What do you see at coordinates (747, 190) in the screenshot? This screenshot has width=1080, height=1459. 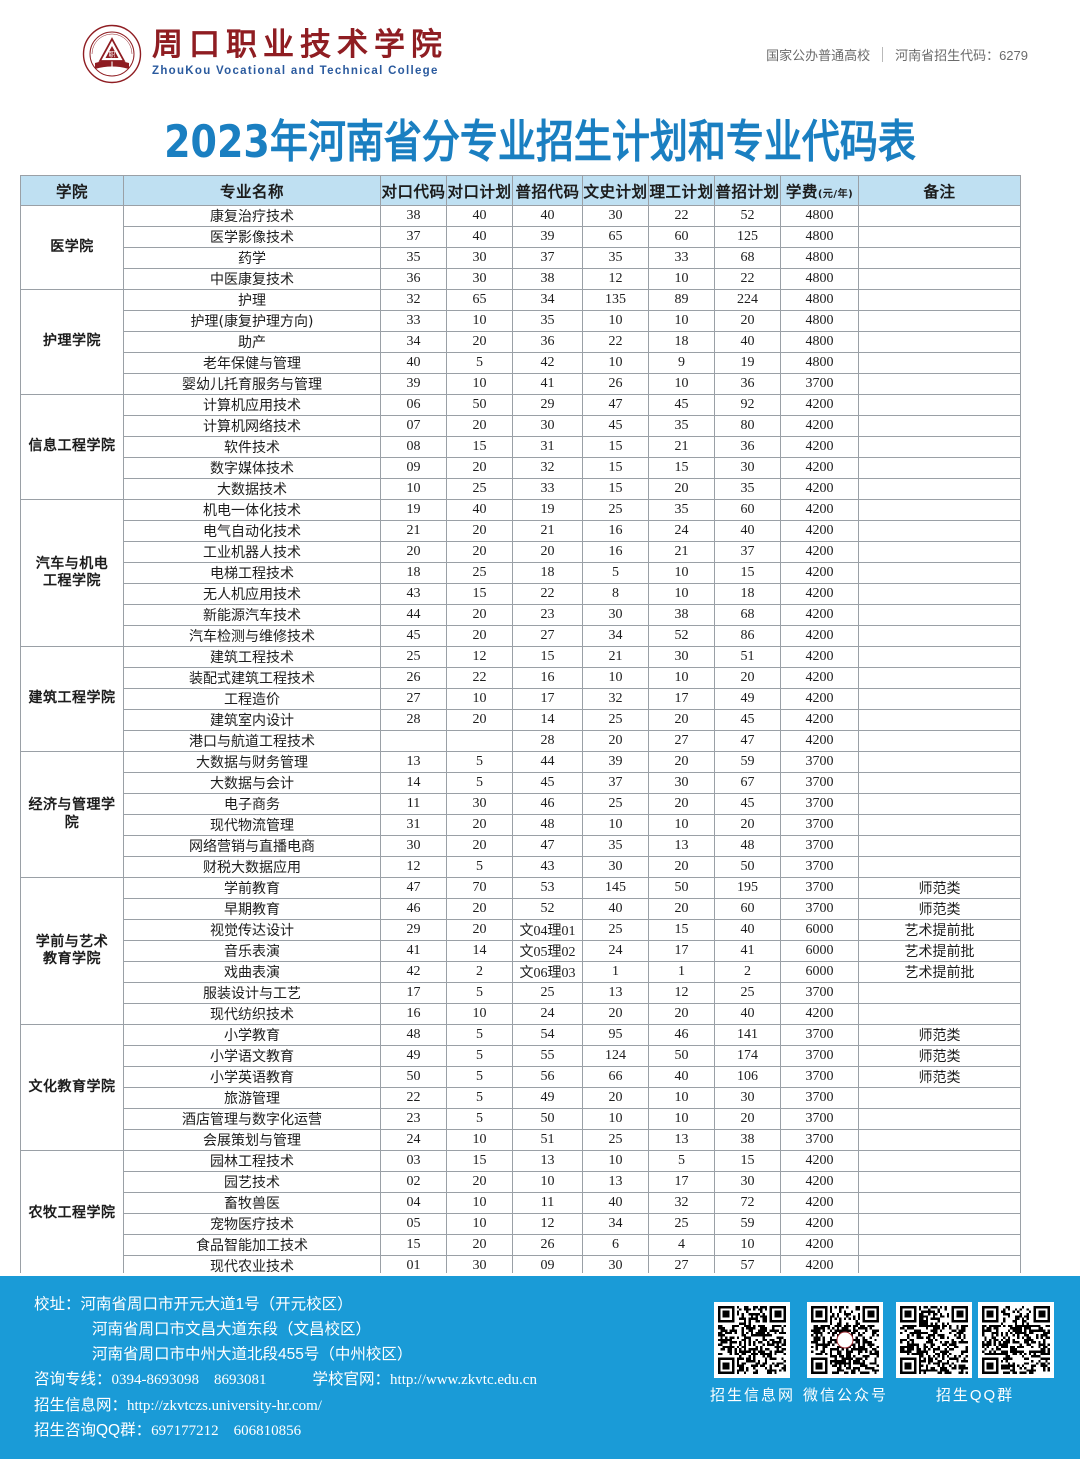 I see `column-header-7: 普招计划` at bounding box center [747, 190].